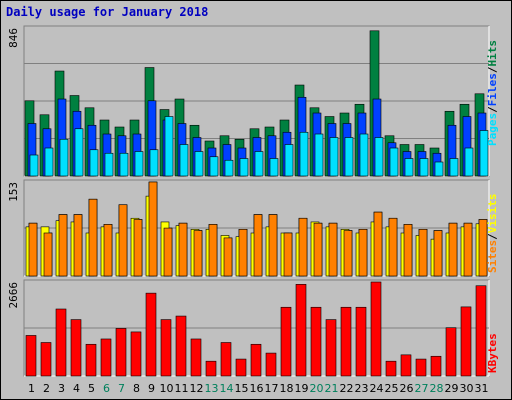 Image resolution: width=512 pixels, height=400 pixels. I want to click on legend-hits-files-pages: Pages/Files/Hits, so click(492, 93).